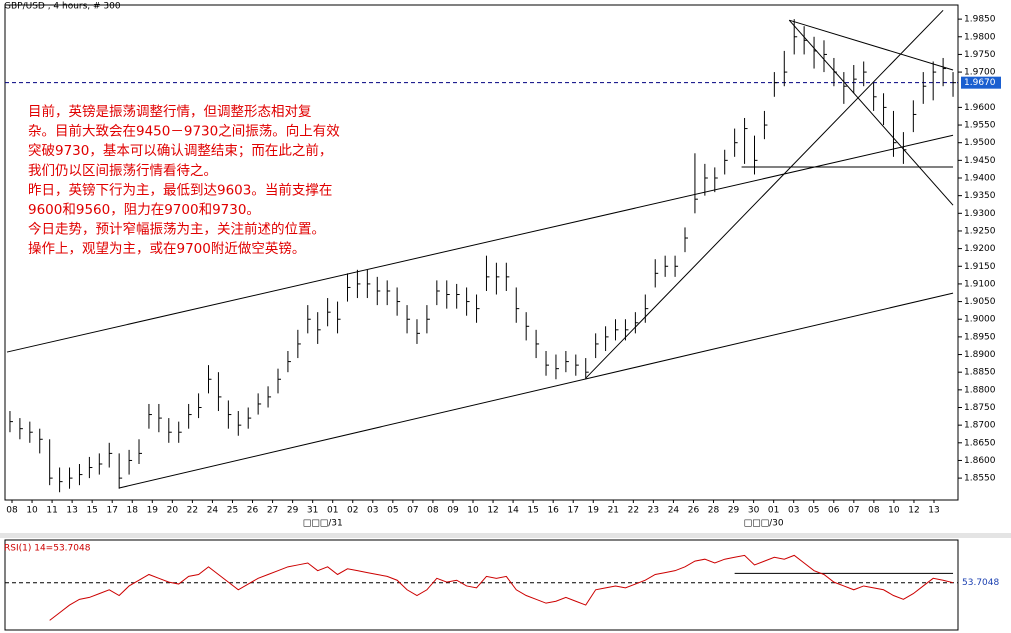 The width and height of the screenshot is (1011, 633). What do you see at coordinates (180, 150) in the screenshot?
I see `annotation-line: 突破9730，基本可以确认调整结束；而在此之前，` at bounding box center [180, 150].